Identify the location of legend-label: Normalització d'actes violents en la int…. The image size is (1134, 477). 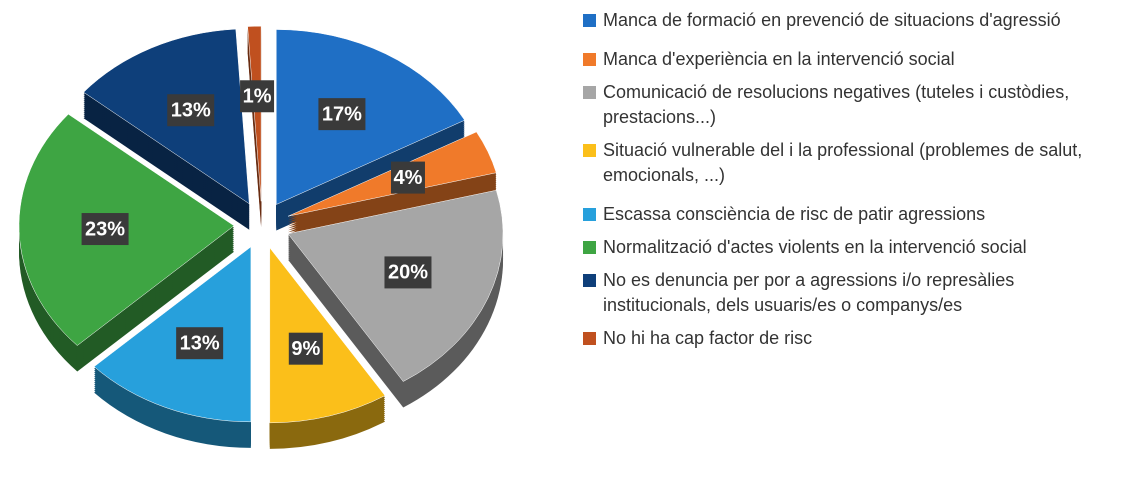
(815, 247).